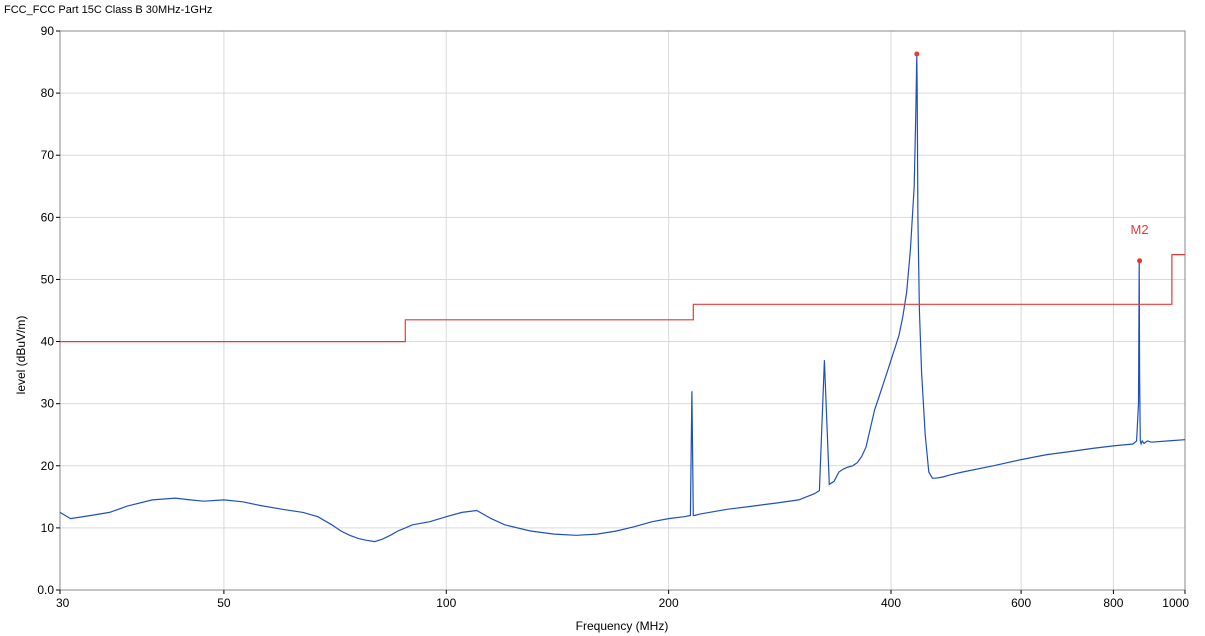 This screenshot has height=636, width=1205. Describe the element at coordinates (48, 217) in the screenshot. I see `y-tick-label: 60` at that location.